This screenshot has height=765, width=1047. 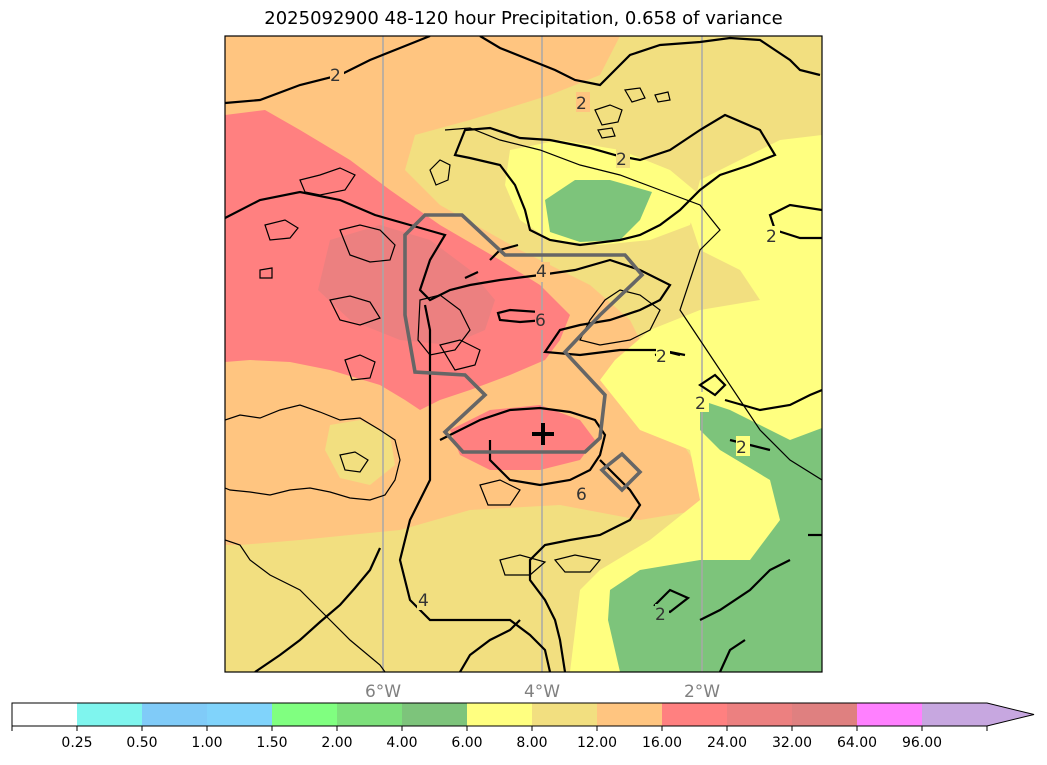 I want to click on colorbar-tick-label: 4.00, so click(x=401, y=743).